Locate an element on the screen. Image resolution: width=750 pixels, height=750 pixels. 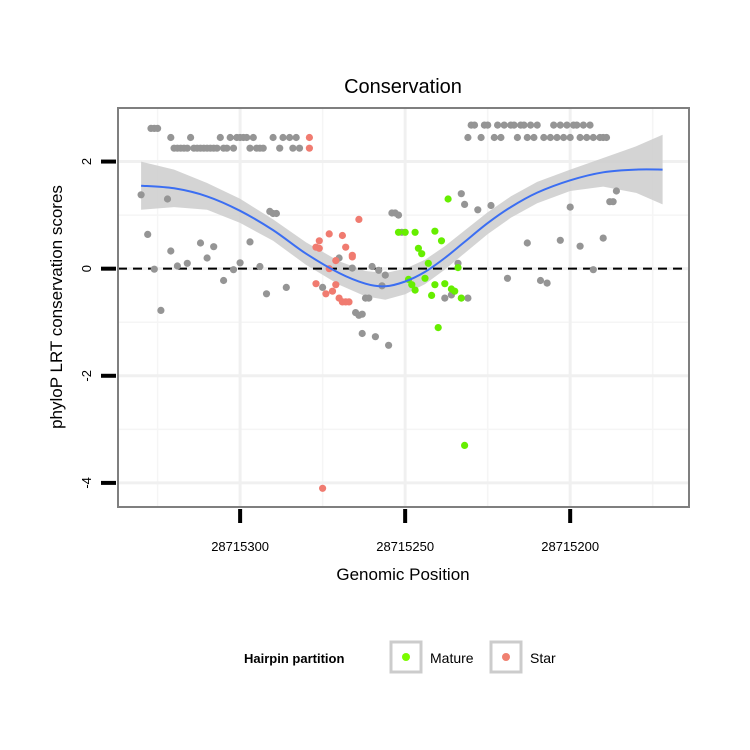
x-axis-title: Genomic Position is located at coordinates (402, 574).